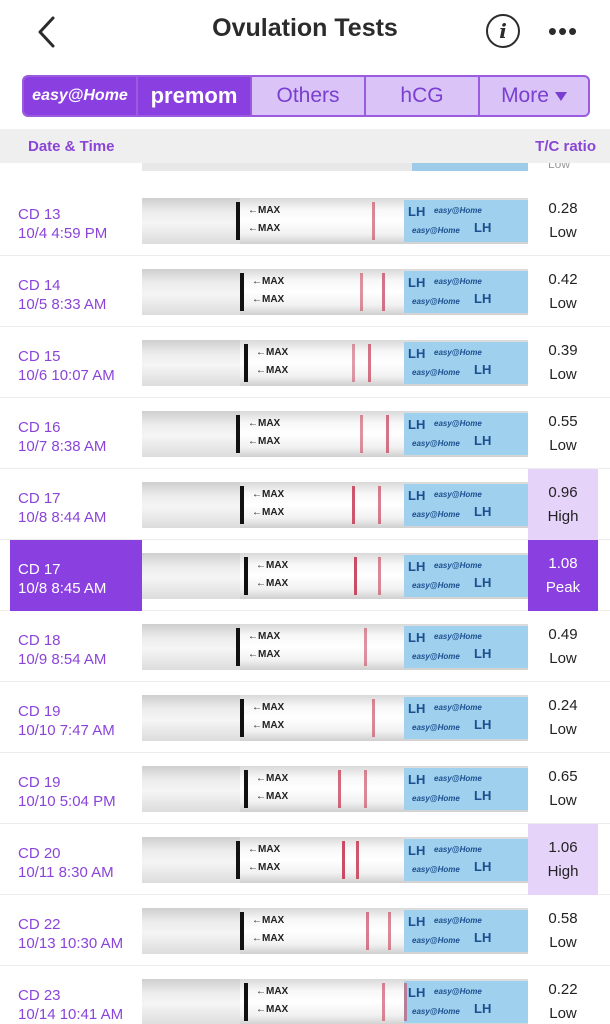 Image resolution: width=610 pixels, height=1024 pixels. Describe the element at coordinates (81, 96) in the screenshot. I see `tab-easy-home: easy@Home` at that location.